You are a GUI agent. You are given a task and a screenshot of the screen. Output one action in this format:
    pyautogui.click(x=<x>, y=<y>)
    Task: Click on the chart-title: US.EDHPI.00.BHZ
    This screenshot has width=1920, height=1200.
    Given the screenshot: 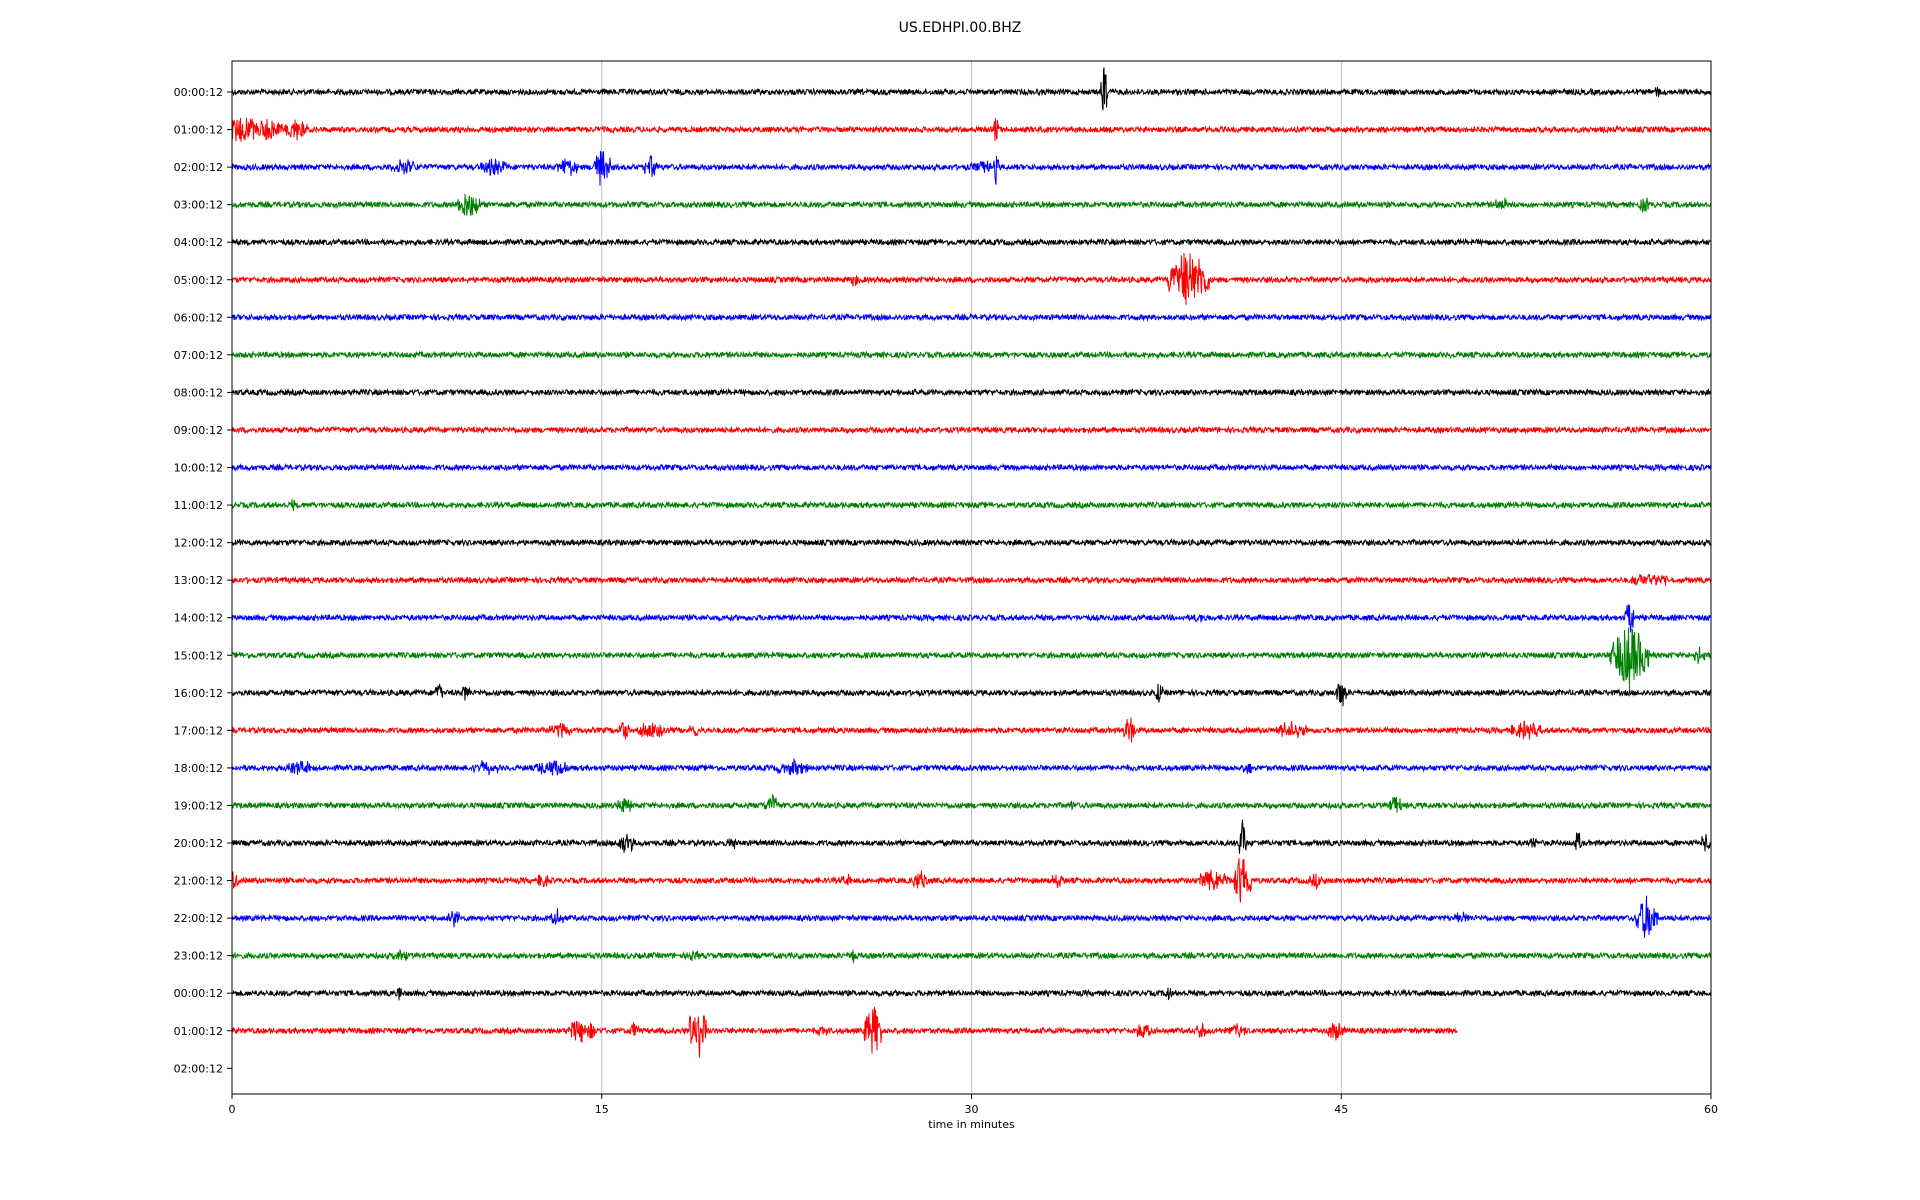 What is the action you would take?
    pyautogui.click(x=960, y=28)
    